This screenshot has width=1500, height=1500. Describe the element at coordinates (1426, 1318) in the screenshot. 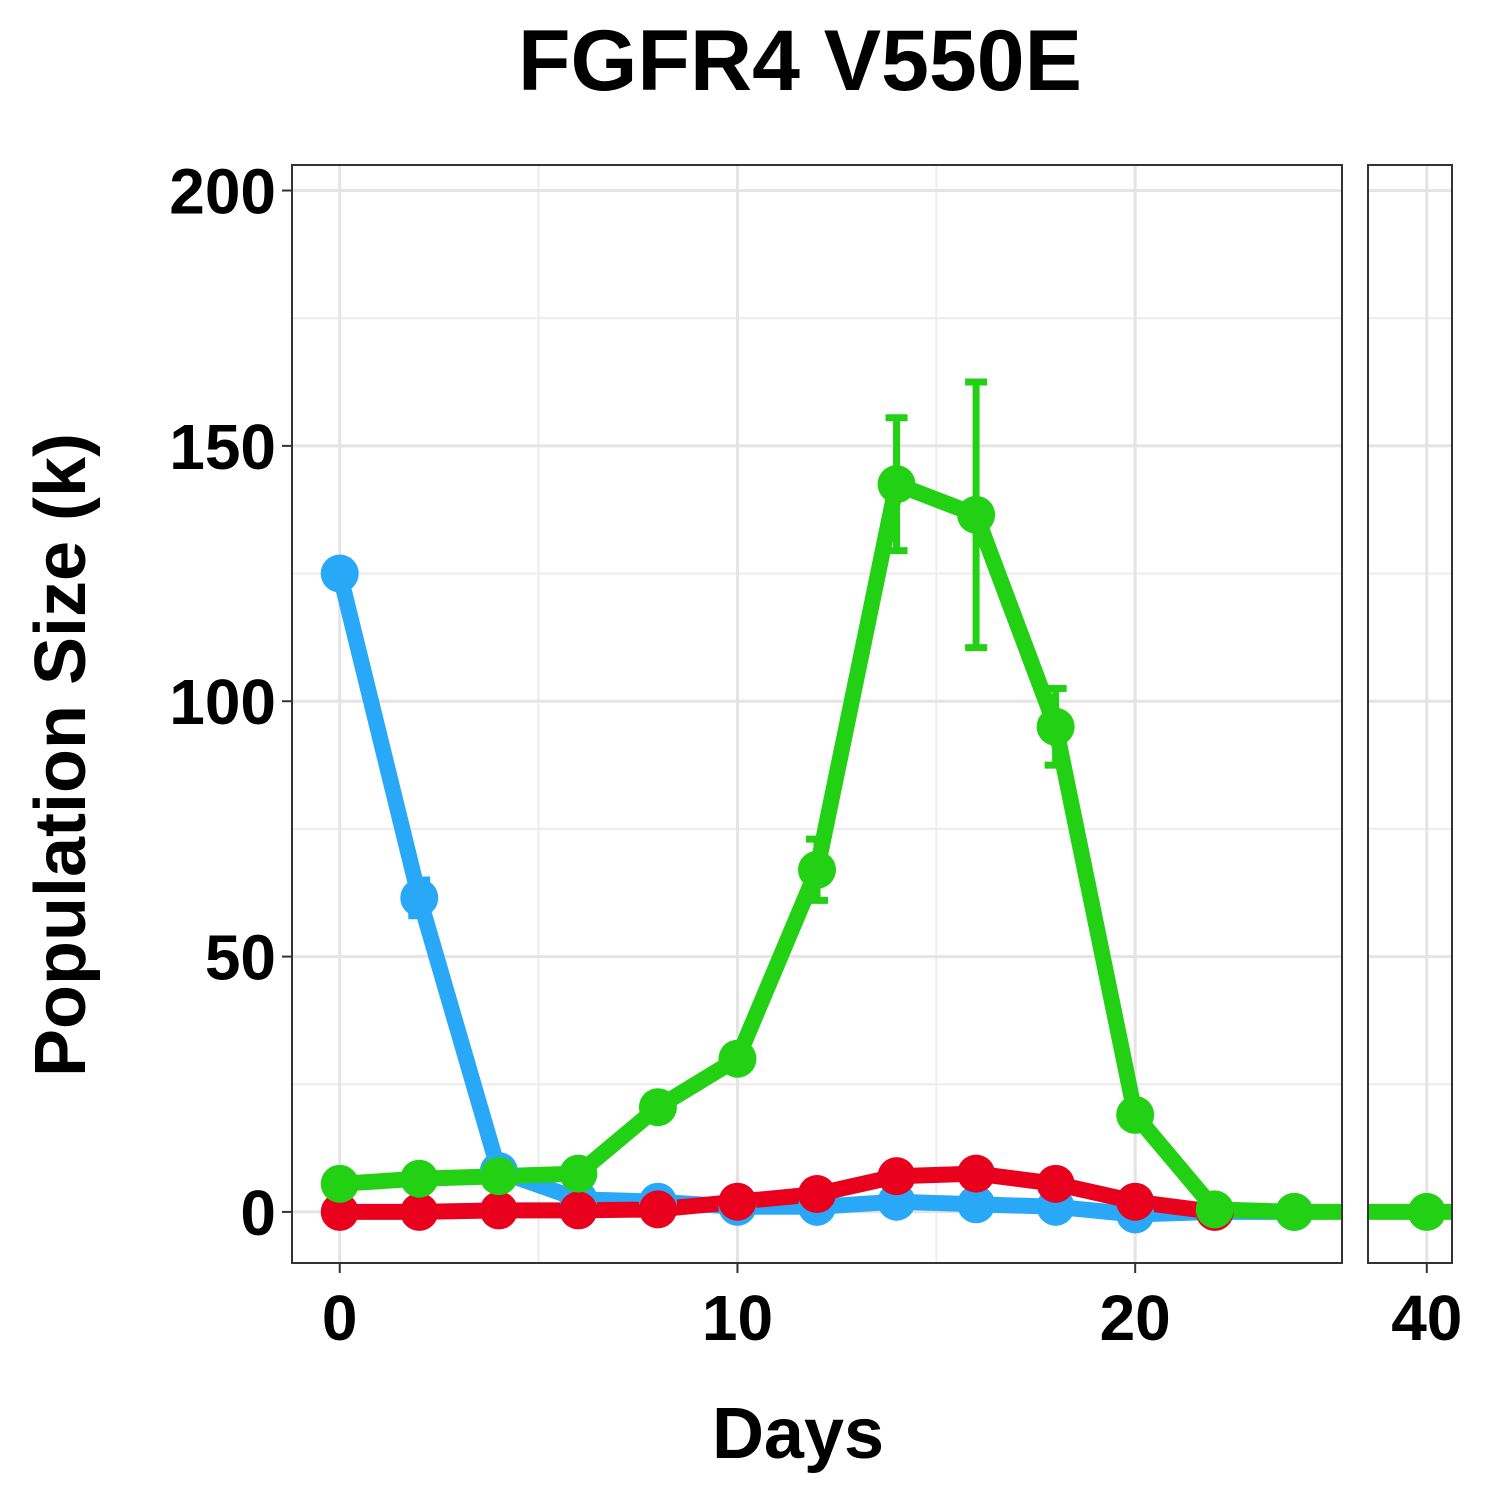

I see `x-tick-label: 40` at that location.